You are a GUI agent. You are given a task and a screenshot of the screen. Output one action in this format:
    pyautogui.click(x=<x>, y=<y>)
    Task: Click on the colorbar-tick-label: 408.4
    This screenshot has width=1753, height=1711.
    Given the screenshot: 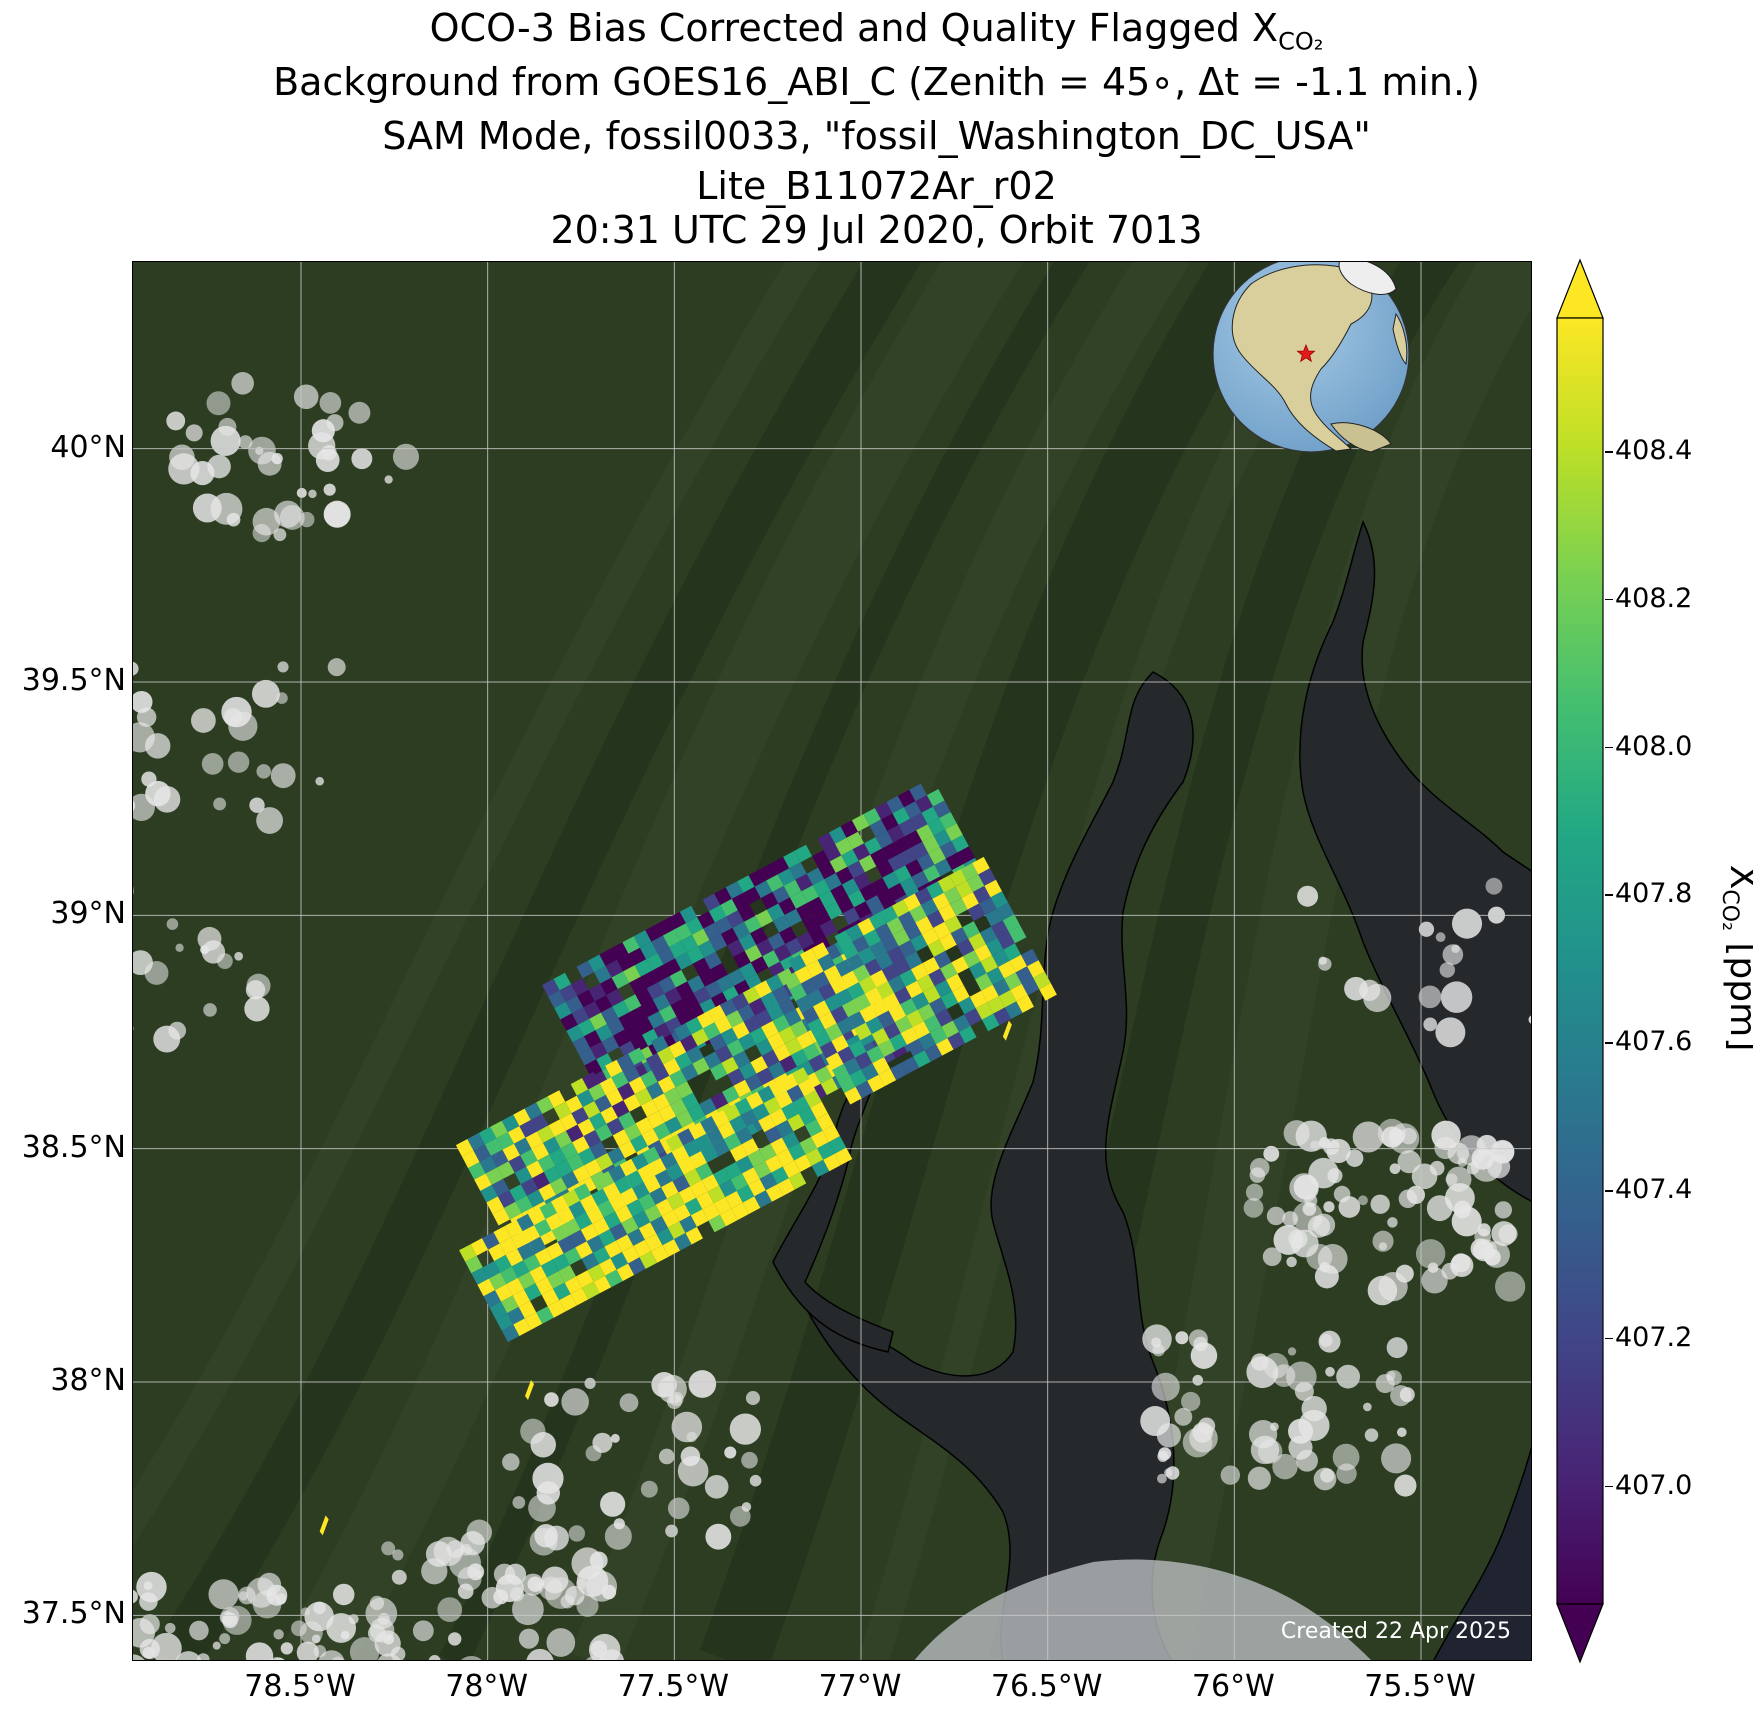 What is the action you would take?
    pyautogui.click(x=1654, y=451)
    